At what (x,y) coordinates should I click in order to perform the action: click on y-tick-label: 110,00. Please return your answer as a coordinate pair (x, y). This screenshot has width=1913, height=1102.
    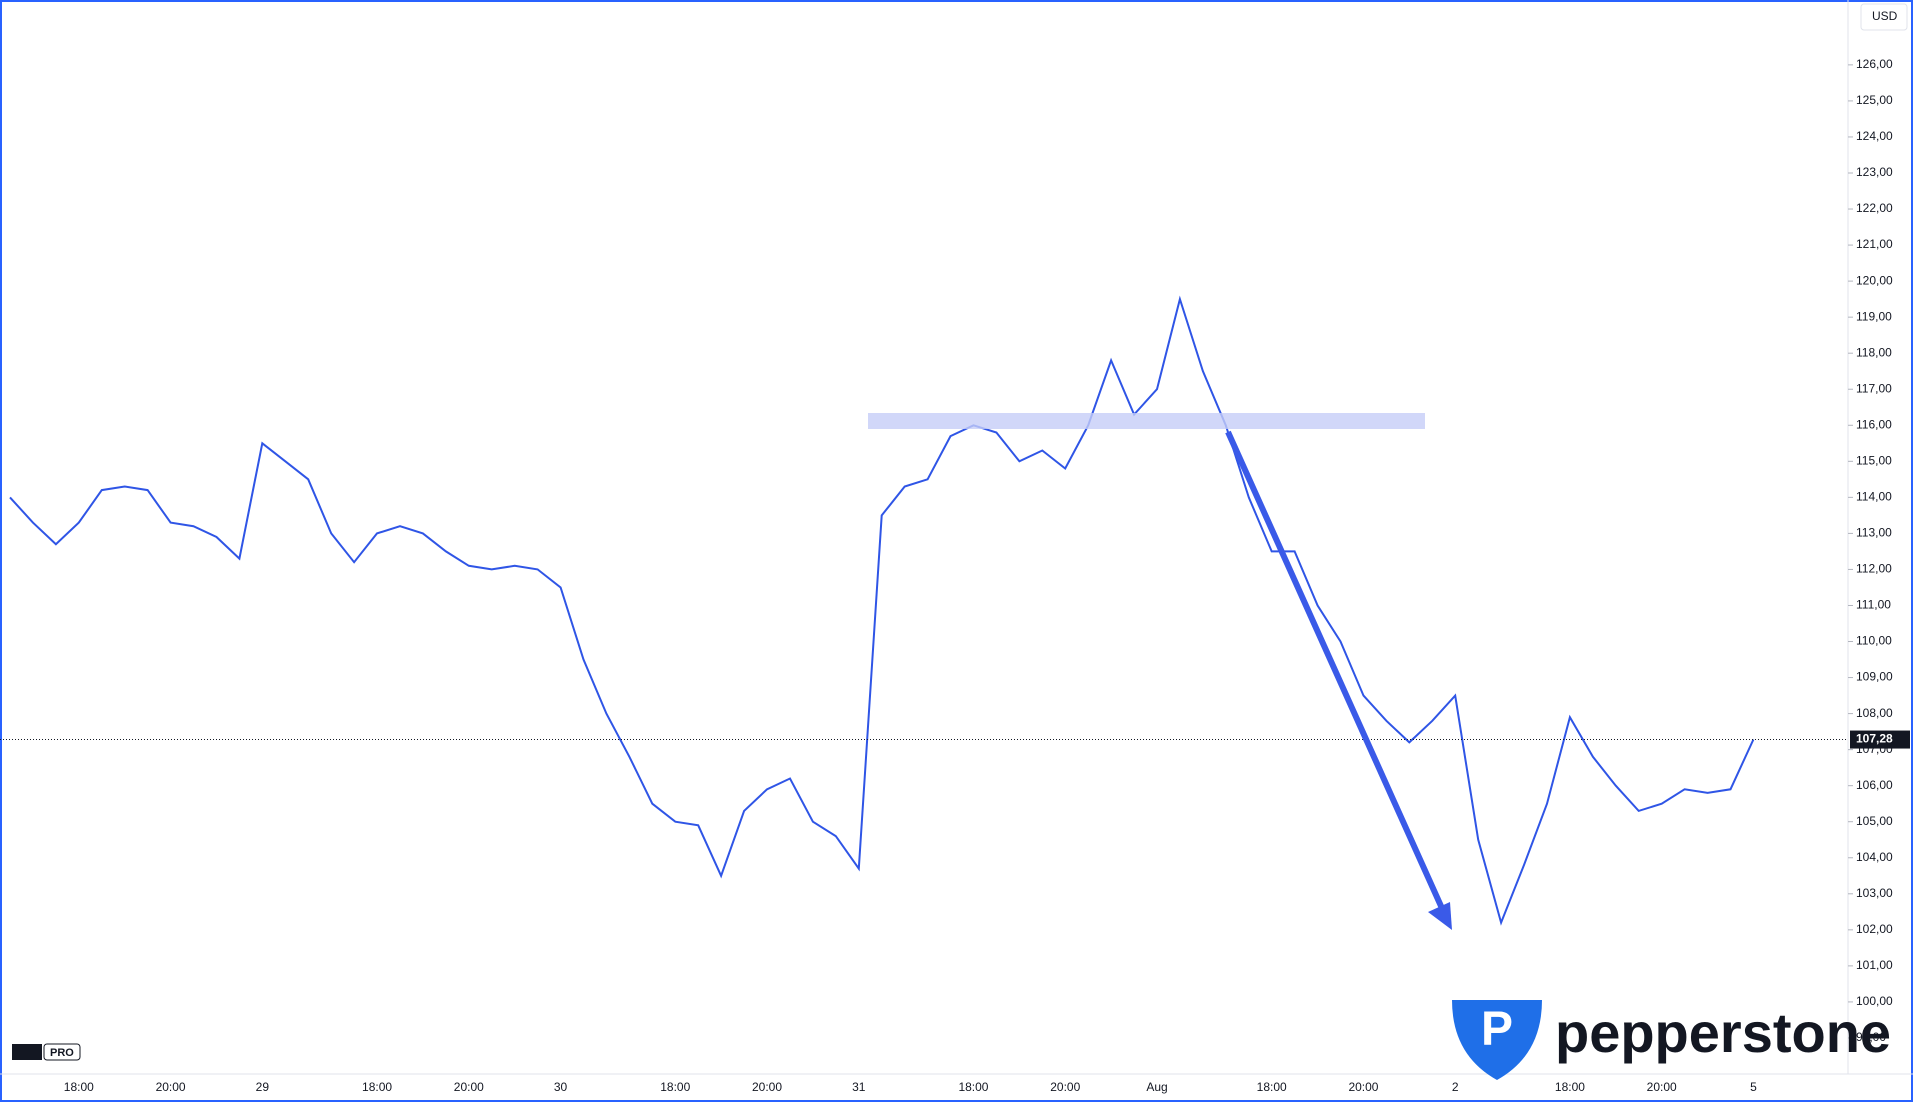
    Looking at the image, I should click on (1874, 641).